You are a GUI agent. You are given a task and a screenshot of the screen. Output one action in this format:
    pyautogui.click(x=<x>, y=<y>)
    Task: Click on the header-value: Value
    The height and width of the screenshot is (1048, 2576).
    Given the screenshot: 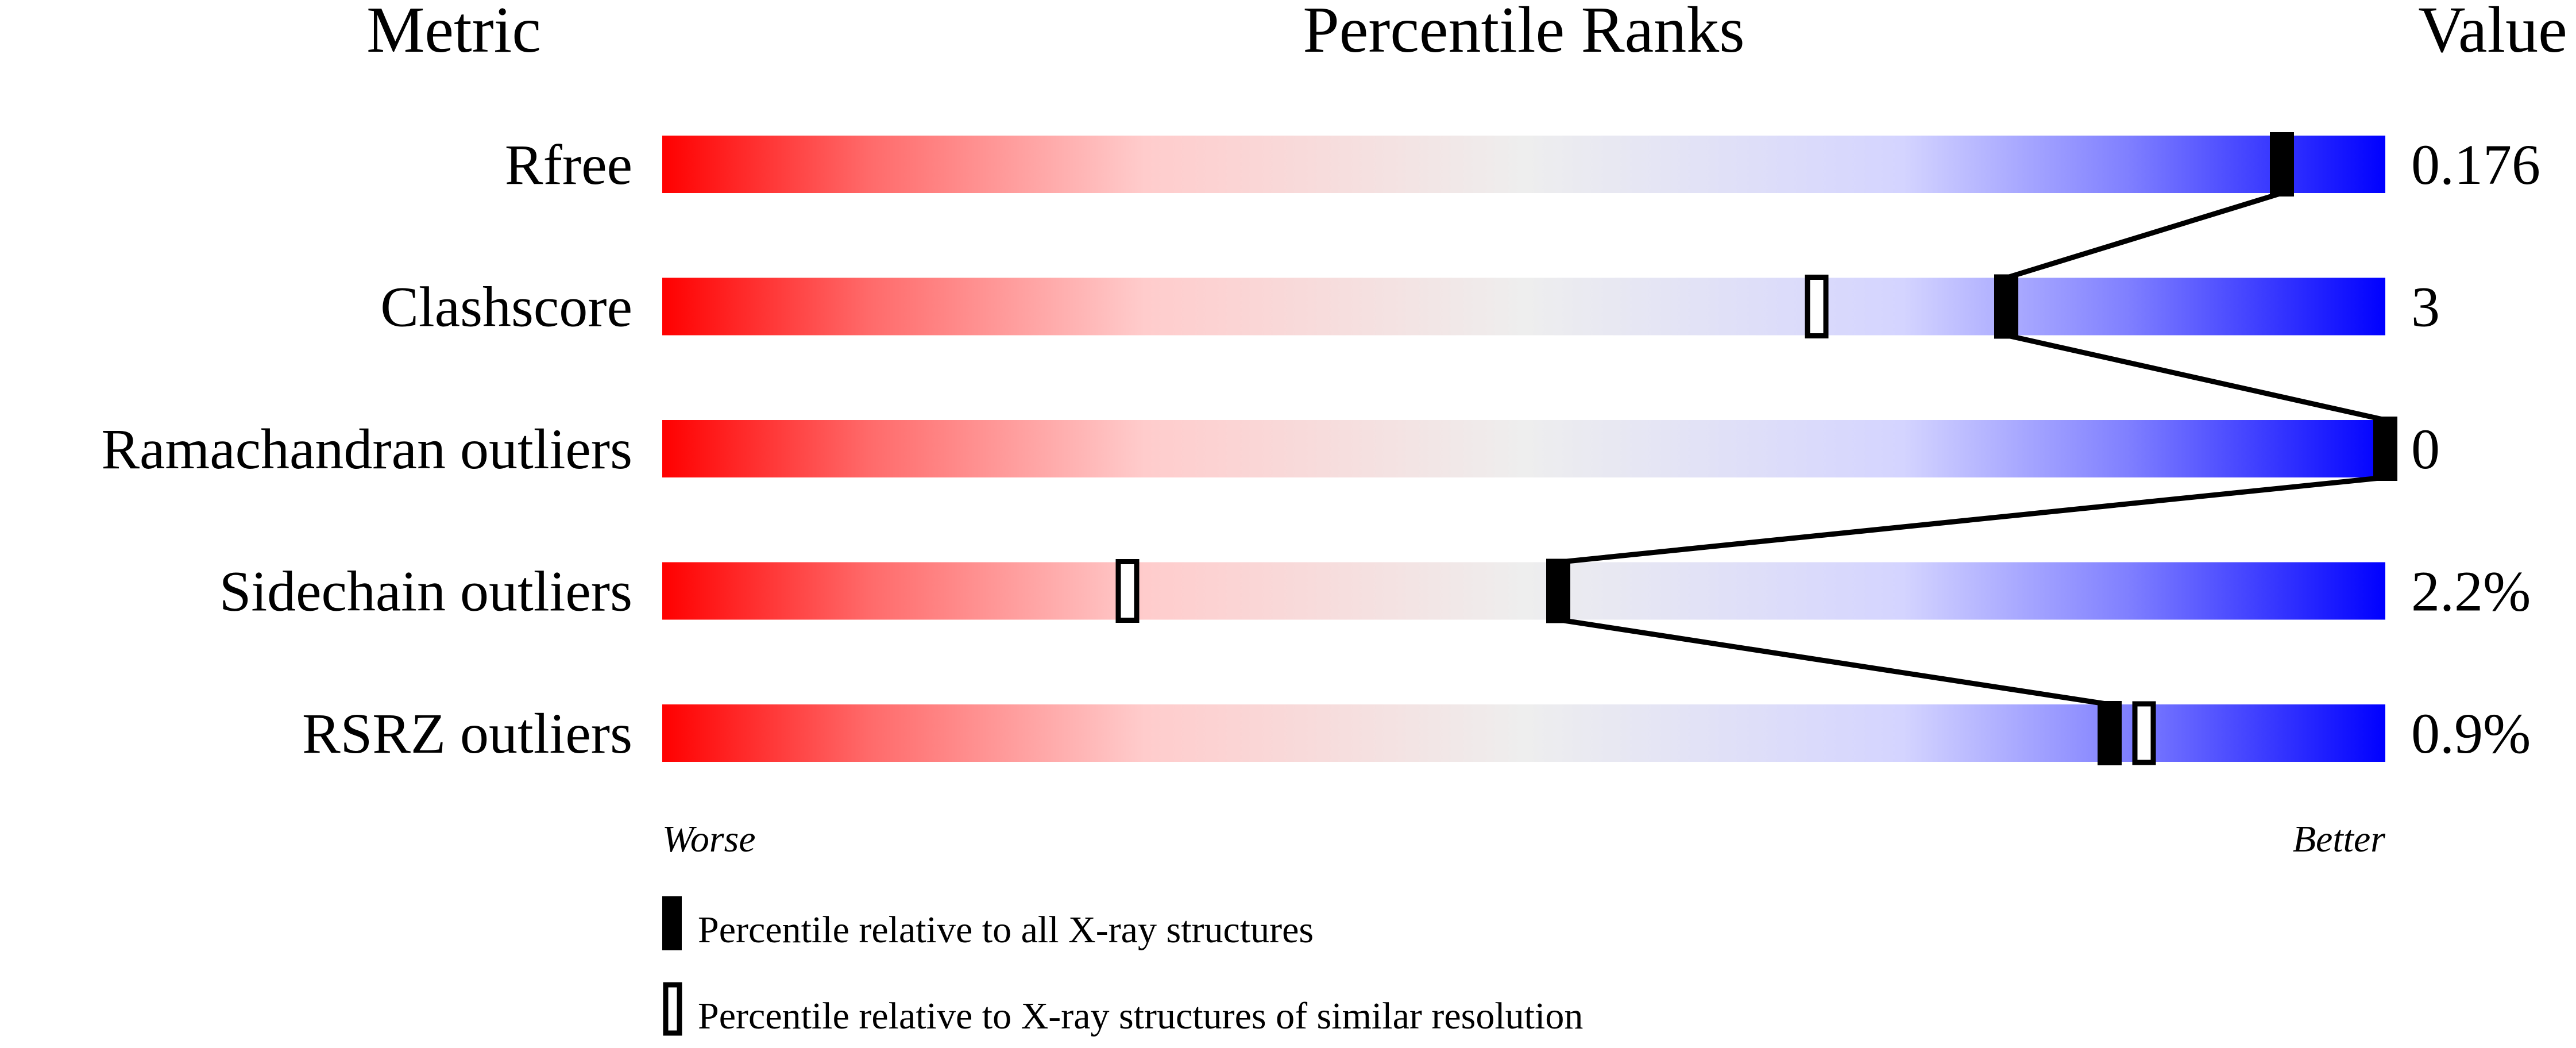 What is the action you would take?
    pyautogui.click(x=2492, y=33)
    